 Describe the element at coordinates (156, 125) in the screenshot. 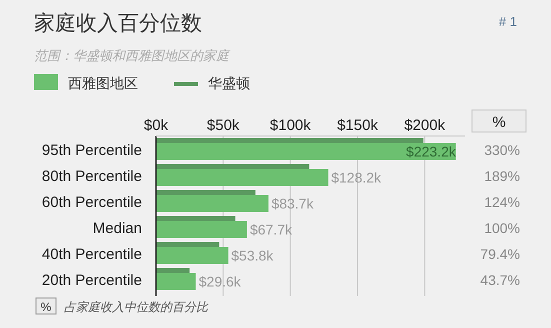

I see `x-tick-label: $0k` at that location.